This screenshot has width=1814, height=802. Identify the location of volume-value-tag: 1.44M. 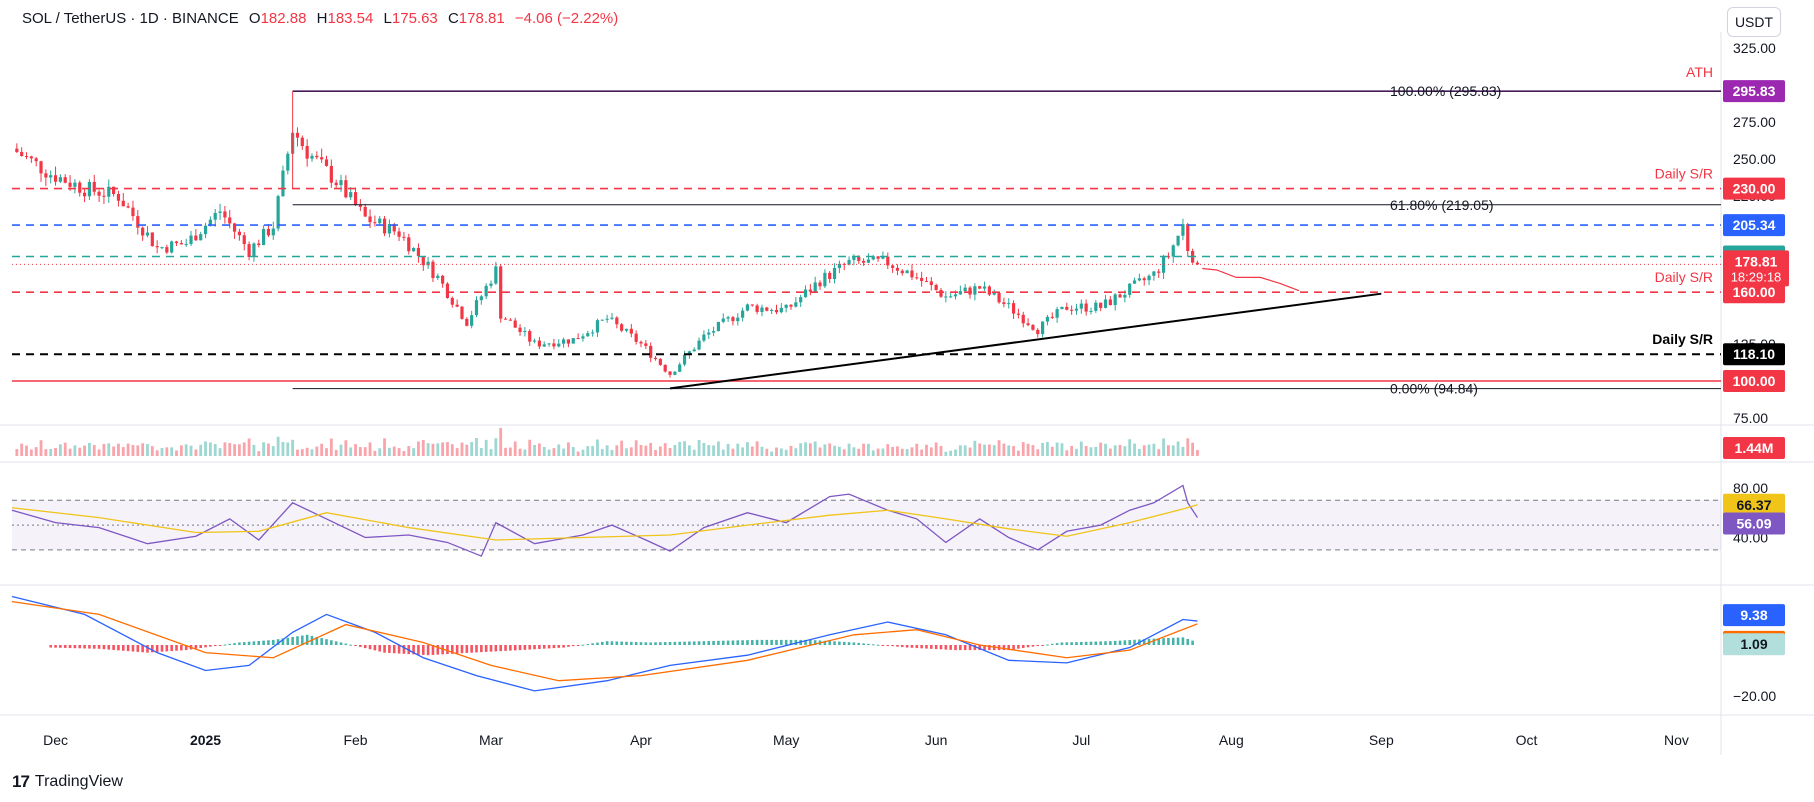
(1754, 448).